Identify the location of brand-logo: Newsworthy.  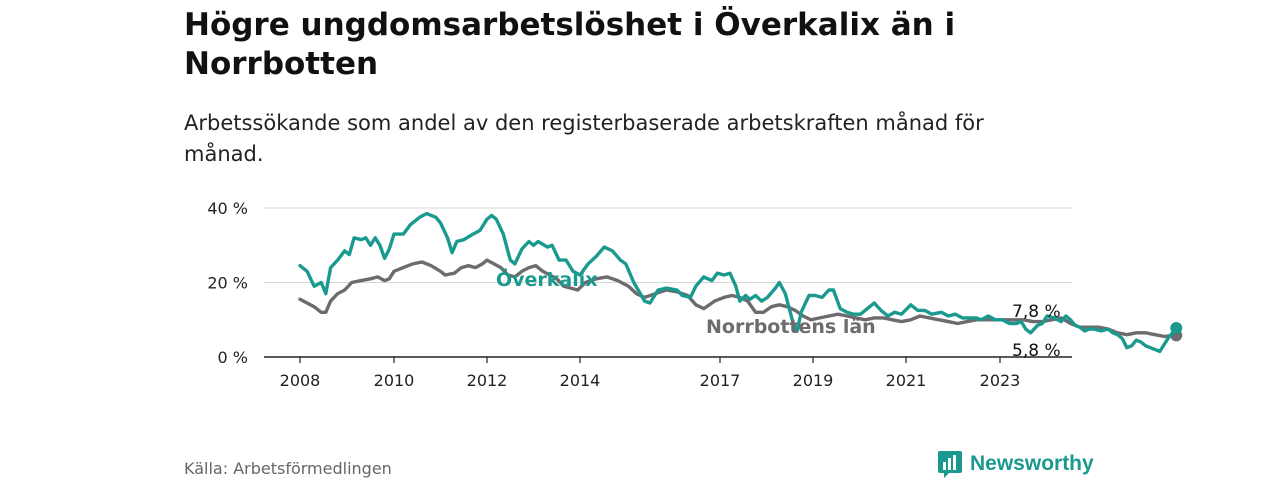
(1015, 464).